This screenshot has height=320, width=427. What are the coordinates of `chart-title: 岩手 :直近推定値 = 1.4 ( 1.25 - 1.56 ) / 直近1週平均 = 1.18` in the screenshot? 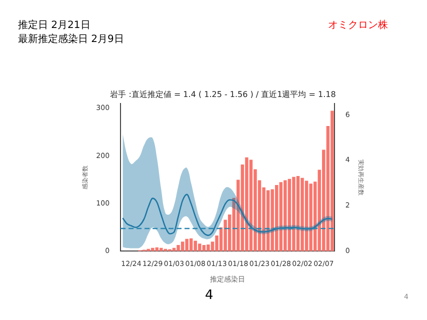 It's located at (223, 94).